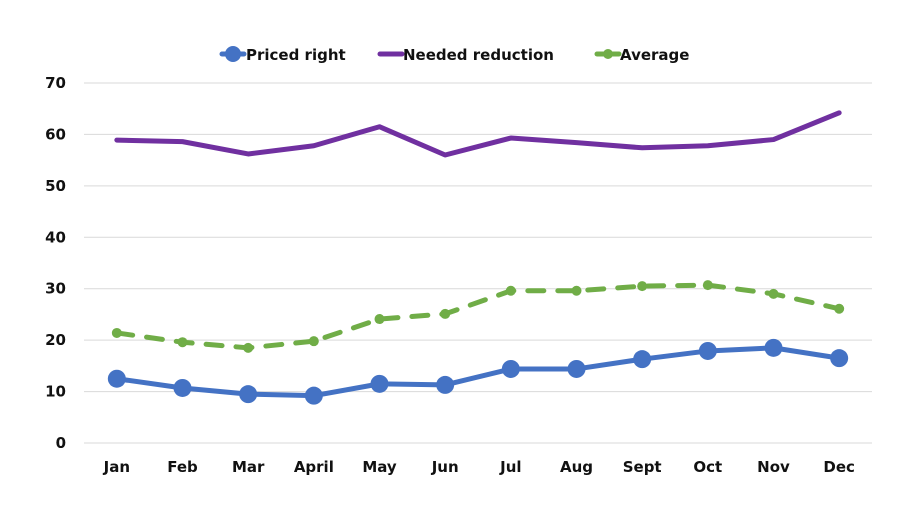 The height and width of the screenshot is (518, 920). What do you see at coordinates (55, 392) in the screenshot?
I see `y-tick-label: 10` at bounding box center [55, 392].